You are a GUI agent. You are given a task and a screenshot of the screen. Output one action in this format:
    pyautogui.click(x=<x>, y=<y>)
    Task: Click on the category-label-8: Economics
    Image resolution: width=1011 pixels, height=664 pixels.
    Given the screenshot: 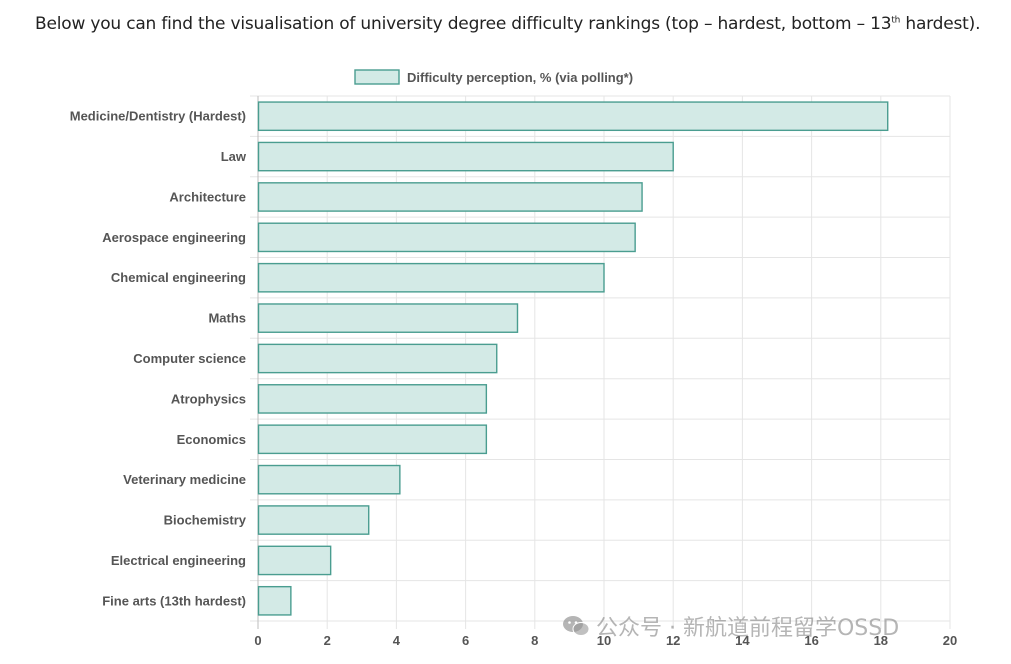 What is the action you would take?
    pyautogui.click(x=211, y=439)
    